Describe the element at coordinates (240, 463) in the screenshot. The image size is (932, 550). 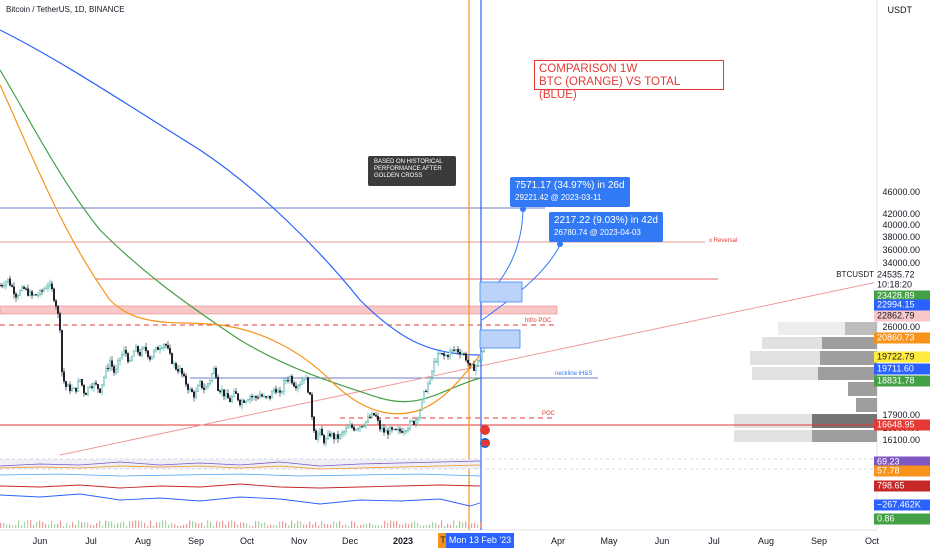
I see `rsi-line` at that location.